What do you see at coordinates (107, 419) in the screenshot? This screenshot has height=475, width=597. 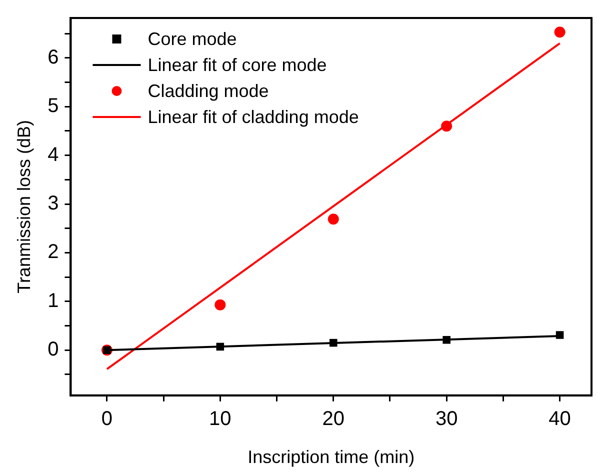 I see `x-tick-label: 0` at bounding box center [107, 419].